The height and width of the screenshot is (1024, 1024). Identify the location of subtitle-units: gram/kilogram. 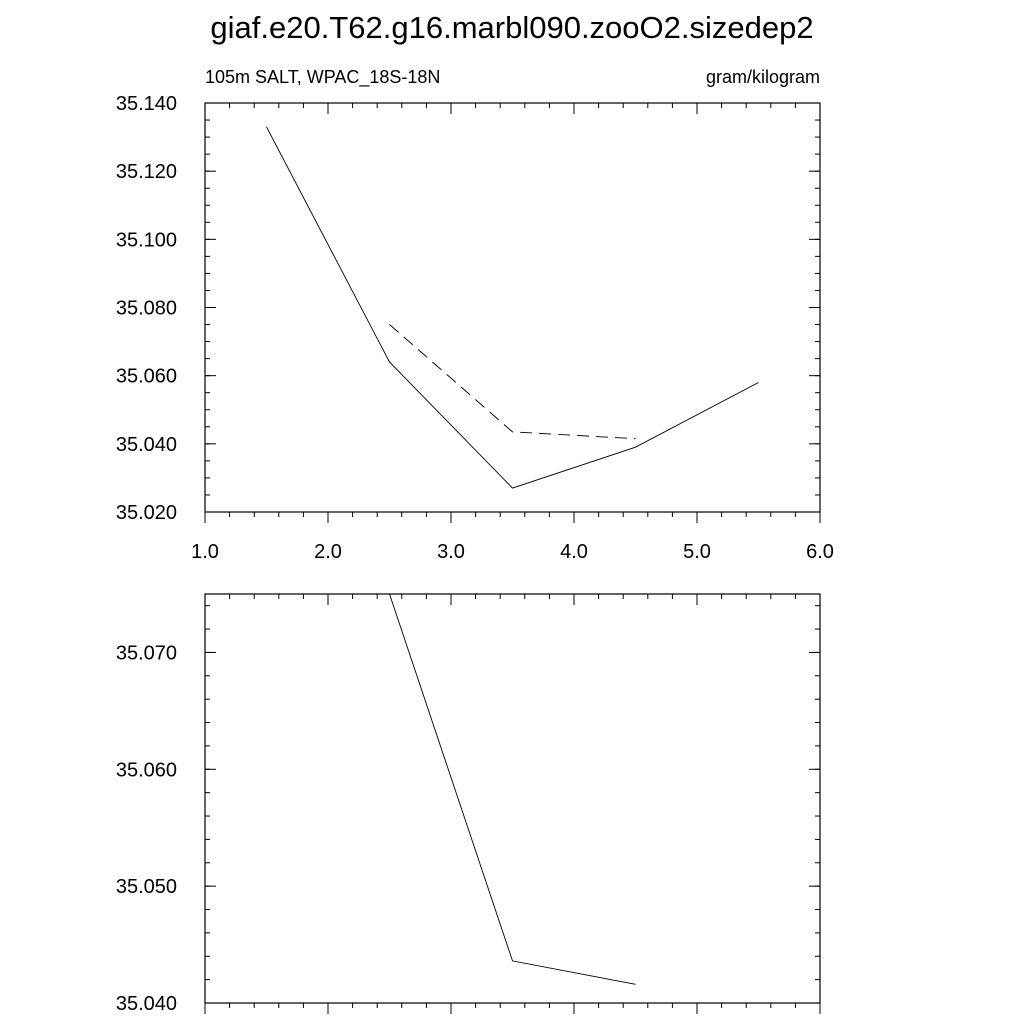
(763, 77).